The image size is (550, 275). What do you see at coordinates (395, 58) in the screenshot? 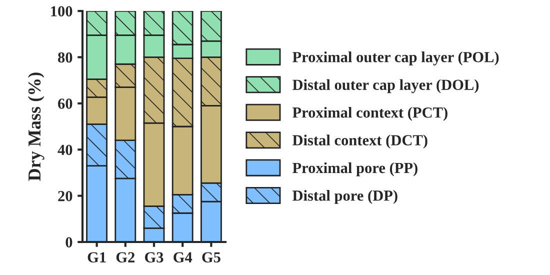
I see `legend-label: Proximal outer cap layer (POL)` at bounding box center [395, 58].